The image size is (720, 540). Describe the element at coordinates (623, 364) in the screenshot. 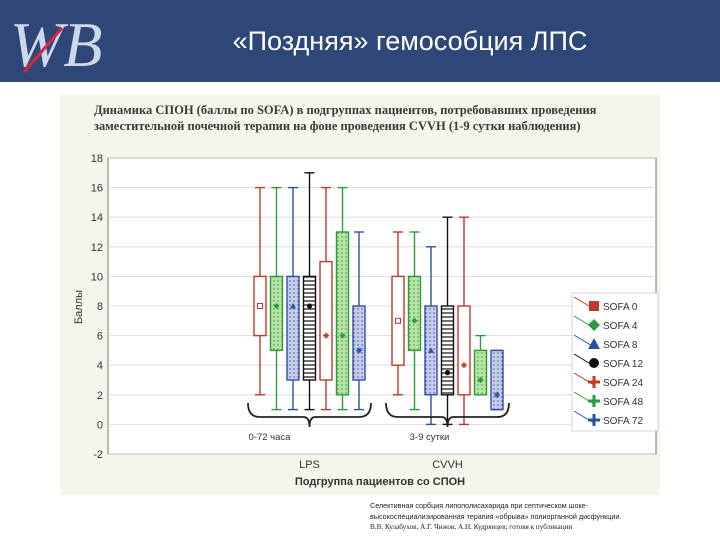

I see `legend-label: SOFA 12` at that location.